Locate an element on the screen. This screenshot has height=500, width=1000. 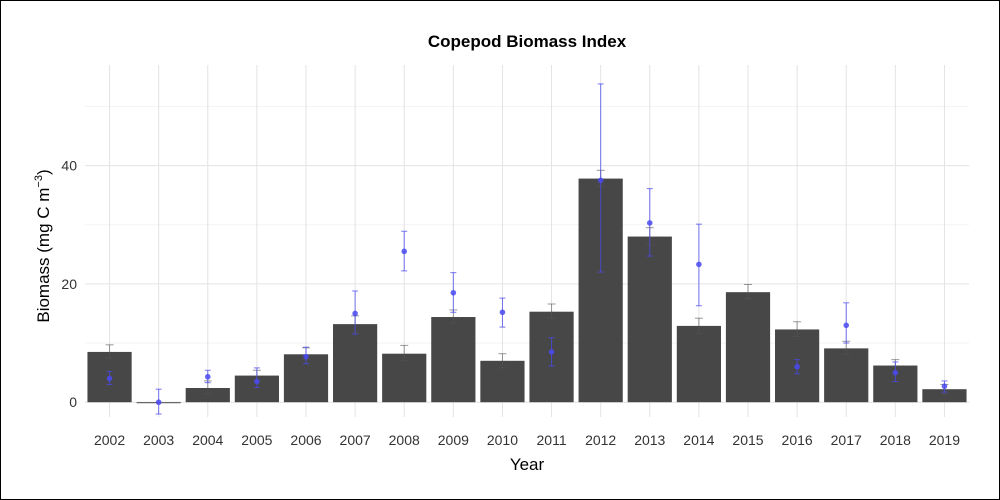
x-tick-label: 2015 is located at coordinates (747, 440).